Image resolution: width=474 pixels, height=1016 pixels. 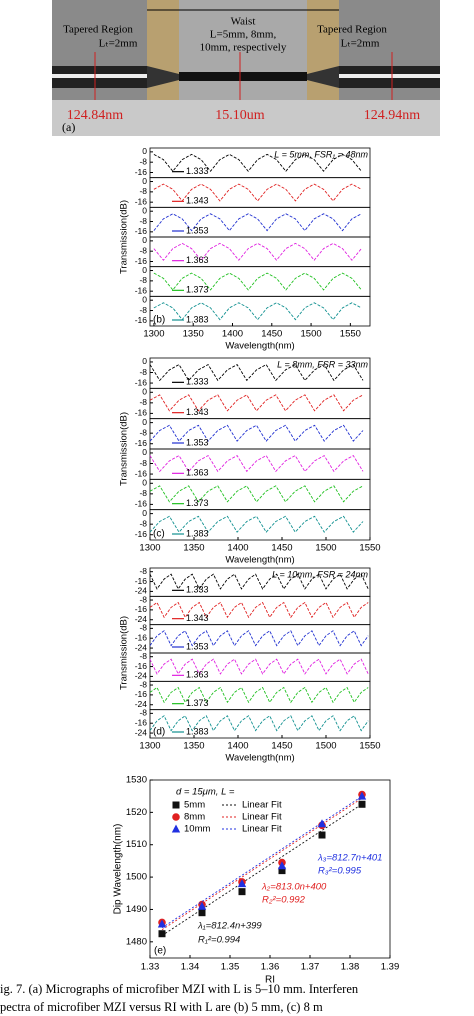 I want to click on x-tick-label: 1.34, so click(x=190, y=967).